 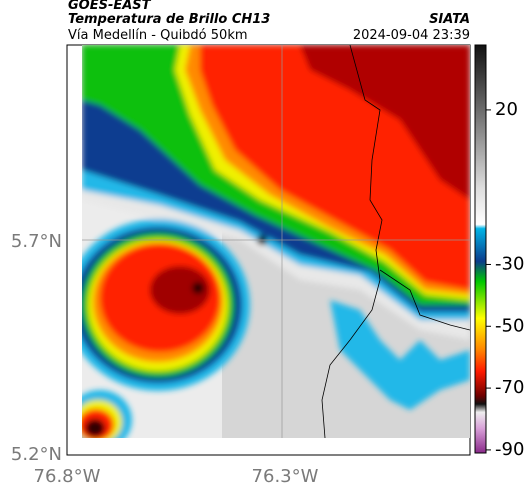 What do you see at coordinates (285, 476) in the screenshot?
I see `lon-label: 76.3°W` at bounding box center [285, 476].